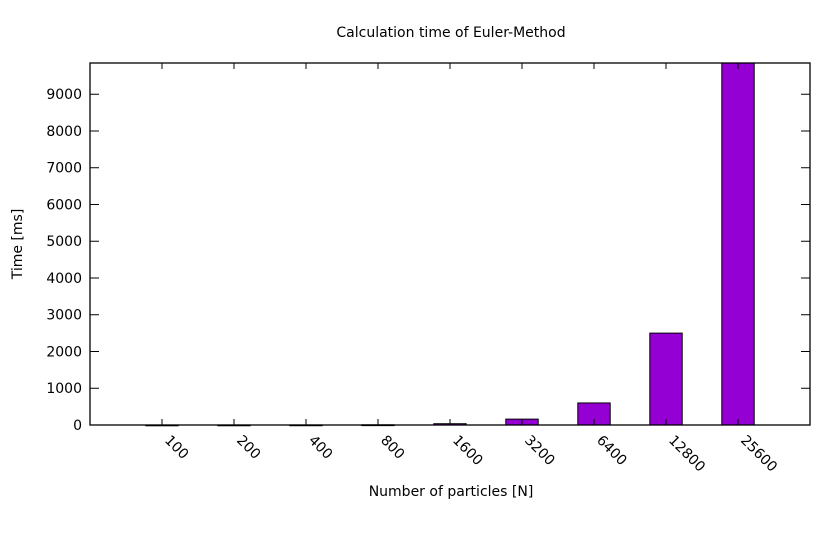 The height and width of the screenshot is (533, 839). I want to click on y-tick-label-8000: 8000, so click(64, 132).